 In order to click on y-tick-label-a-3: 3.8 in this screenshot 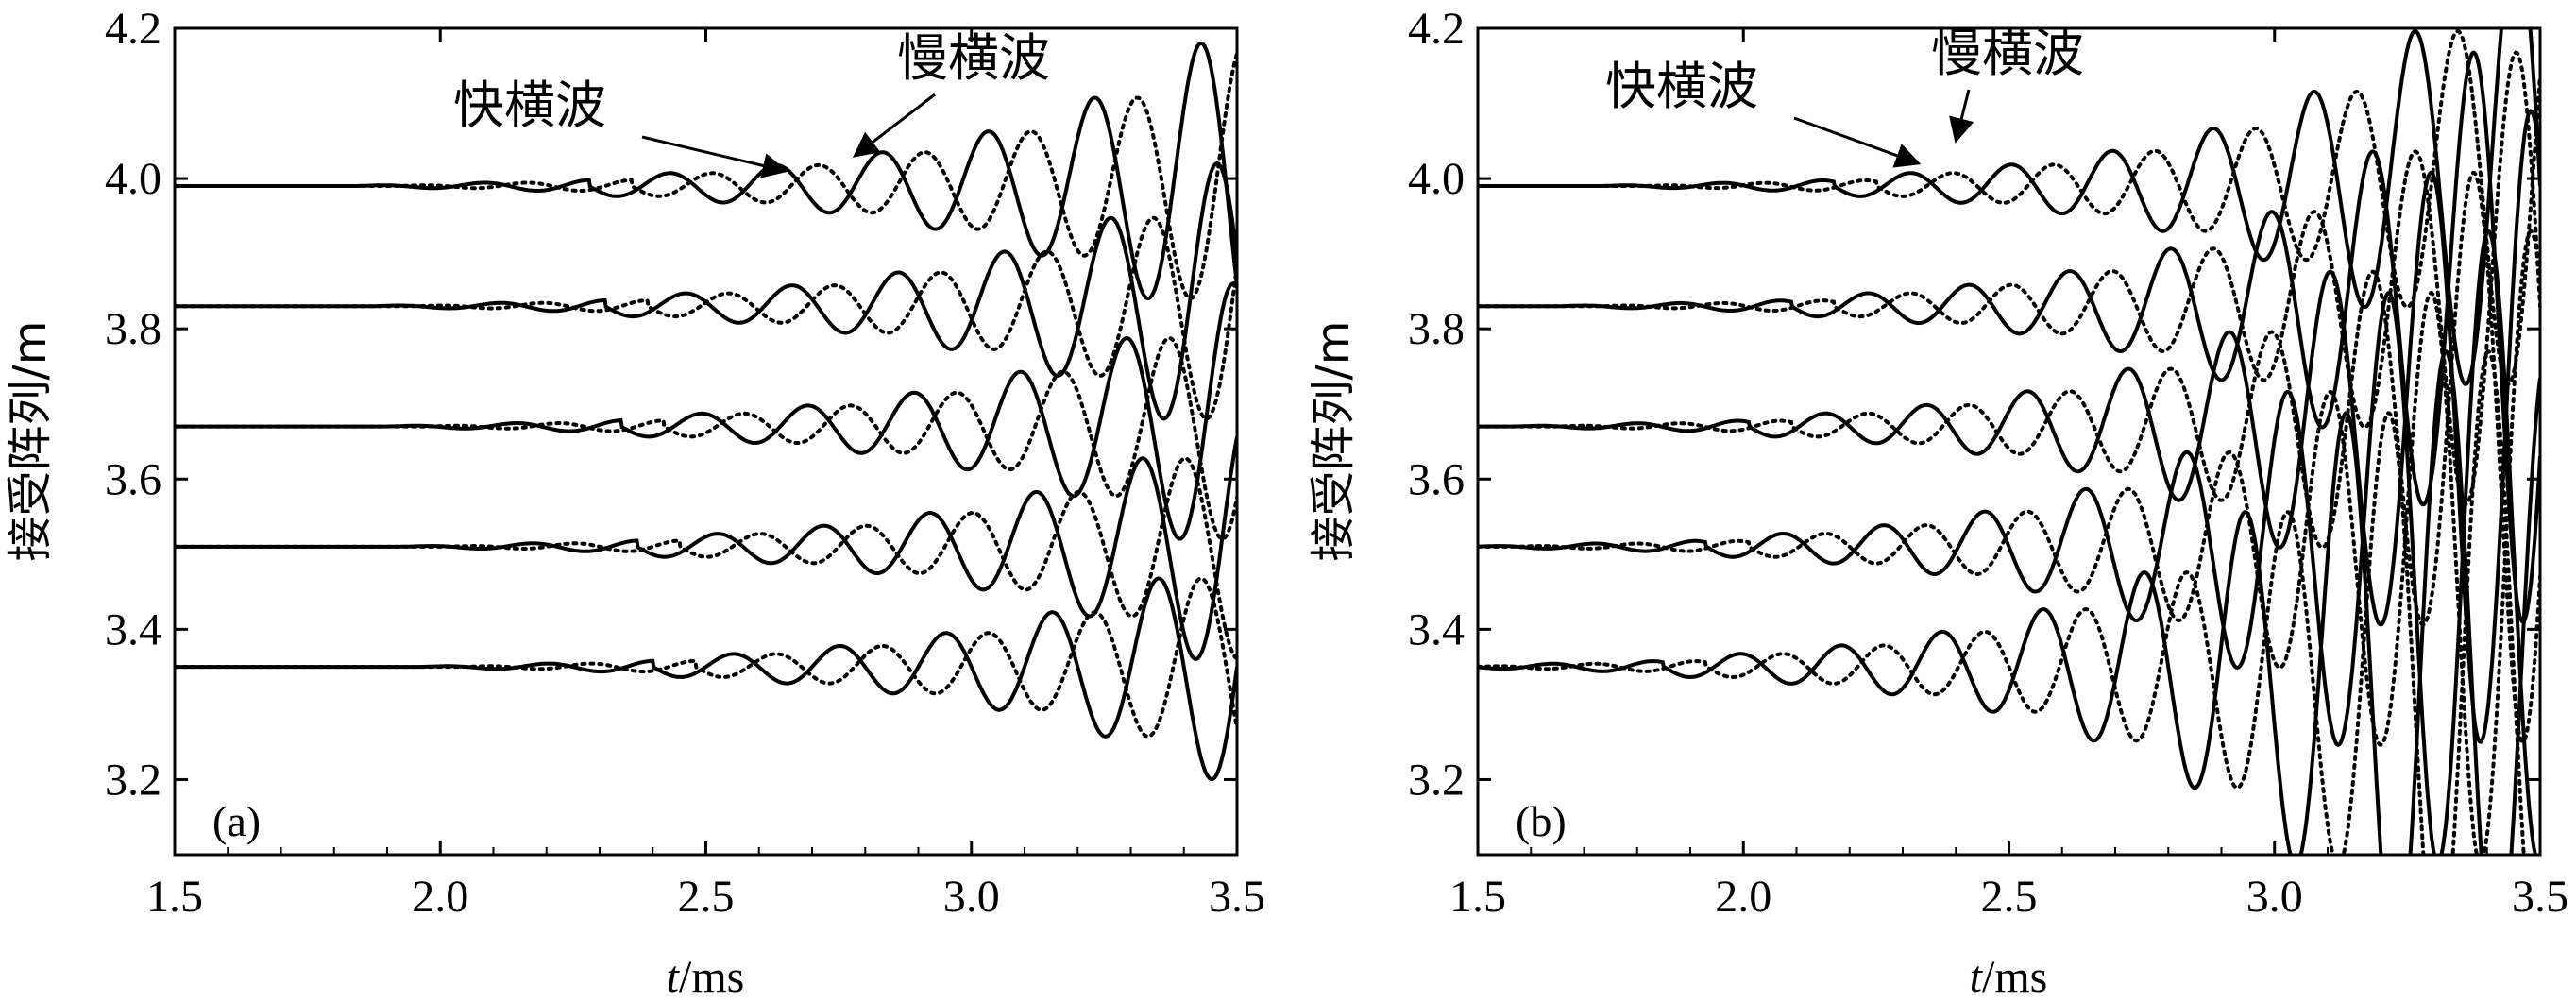, I will do `click(133, 329)`.